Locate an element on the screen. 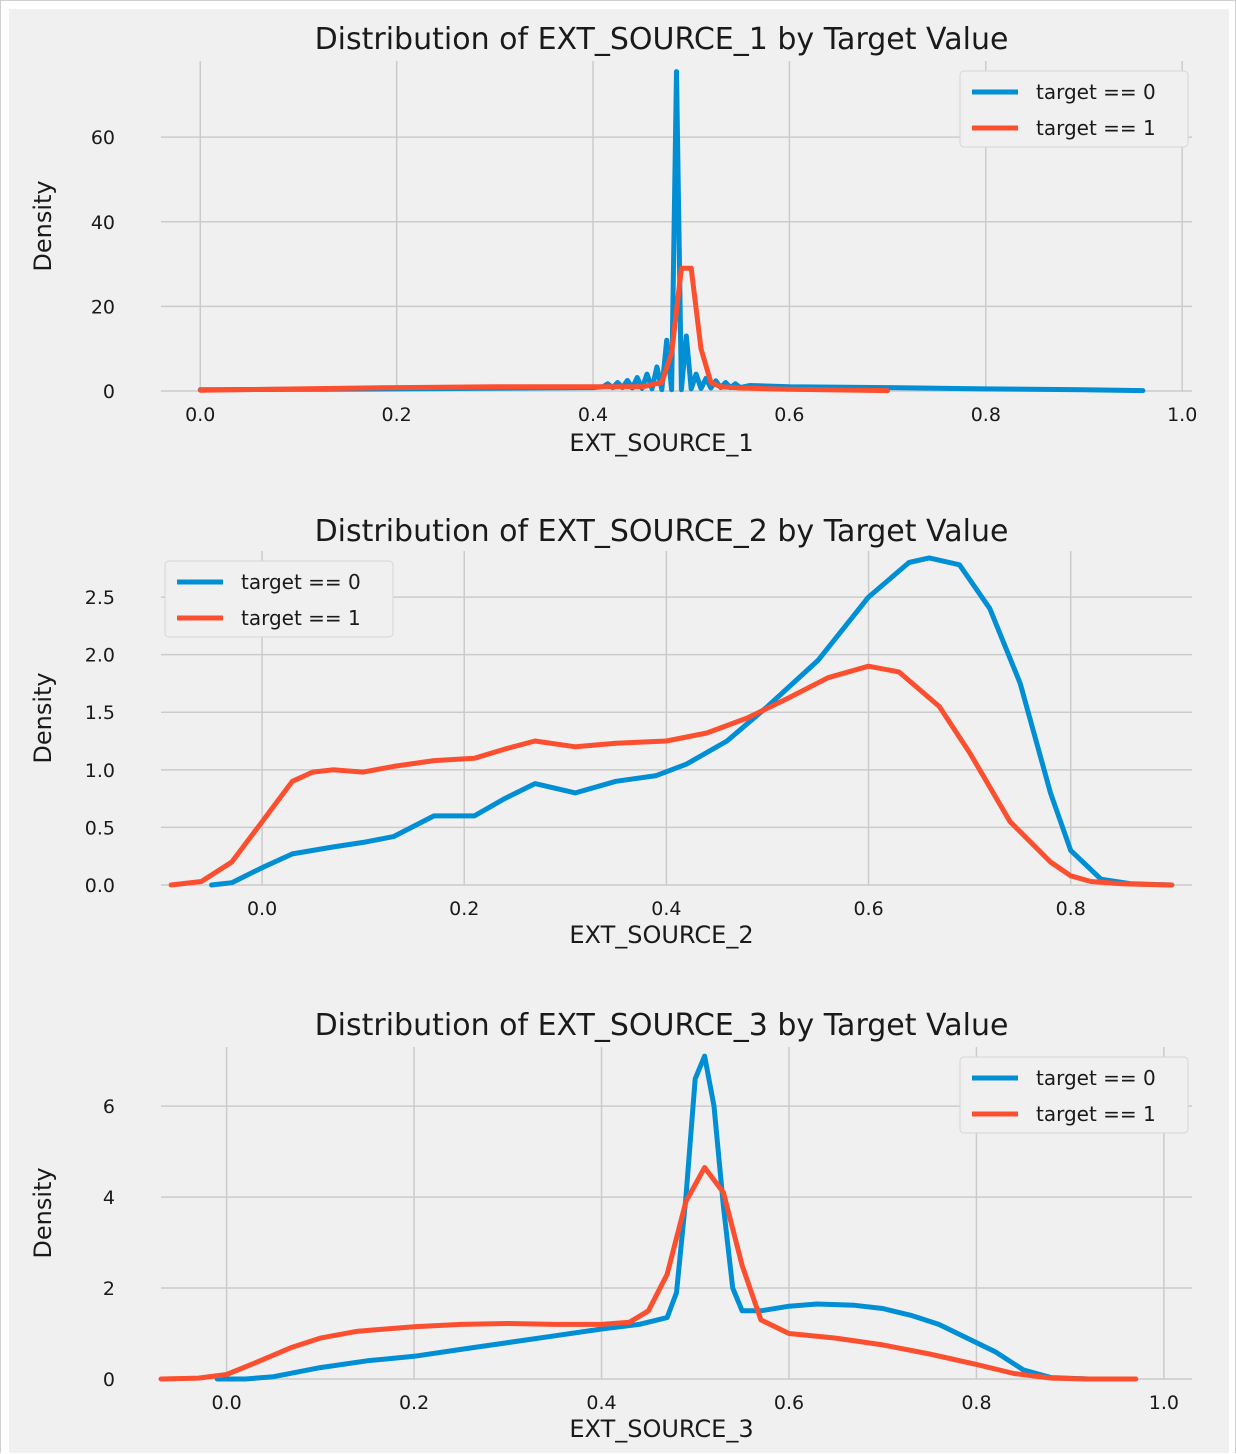 This screenshot has height=1454, width=1236. y-tick-label: 2.5 is located at coordinates (100, 598).